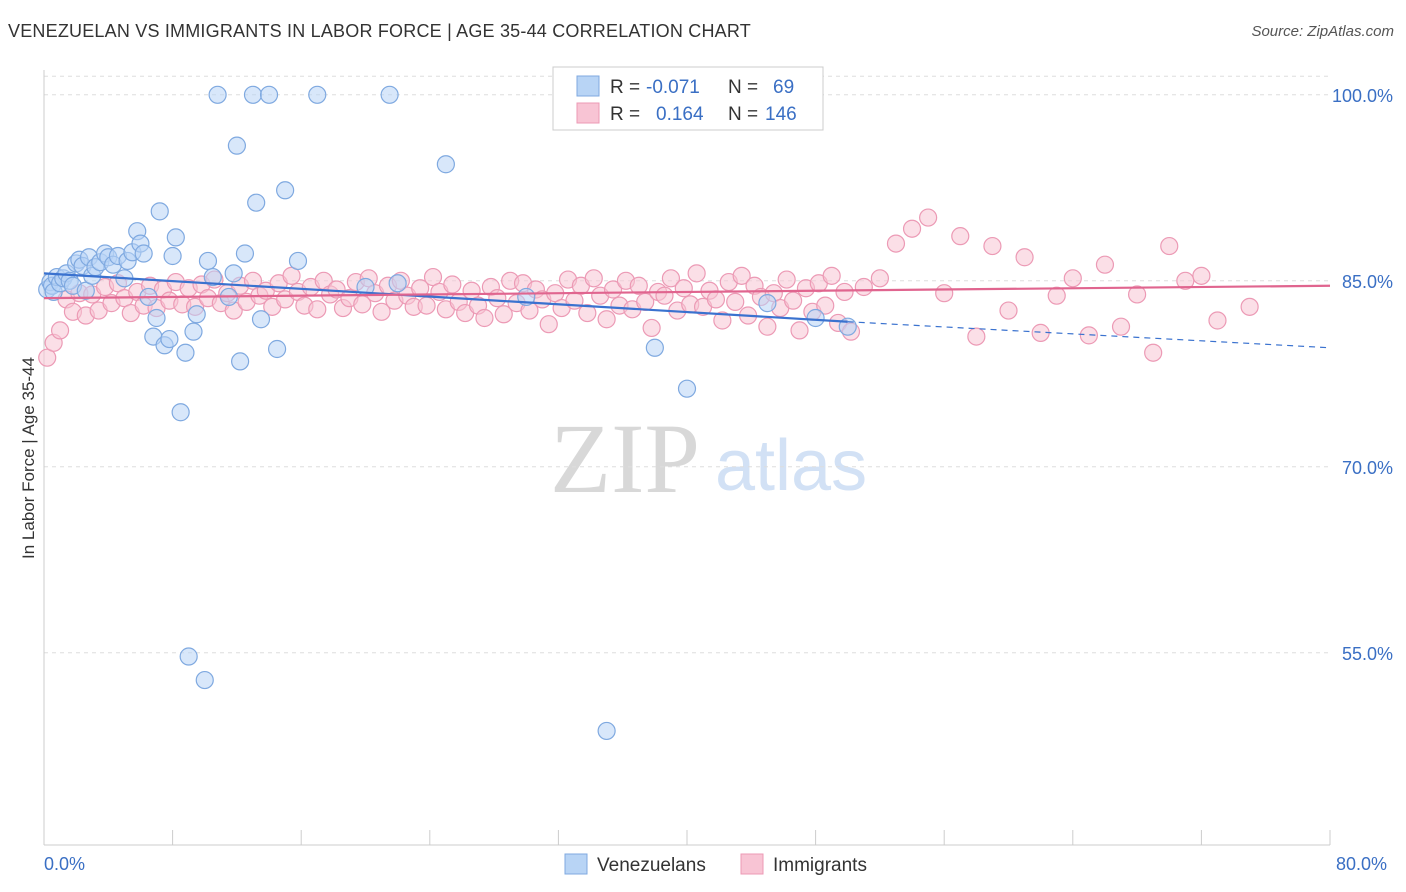 Image resolution: width=1406 pixels, height=892 pixels. I want to click on trend-line-venezuelans-extension, so click(1089, 335).